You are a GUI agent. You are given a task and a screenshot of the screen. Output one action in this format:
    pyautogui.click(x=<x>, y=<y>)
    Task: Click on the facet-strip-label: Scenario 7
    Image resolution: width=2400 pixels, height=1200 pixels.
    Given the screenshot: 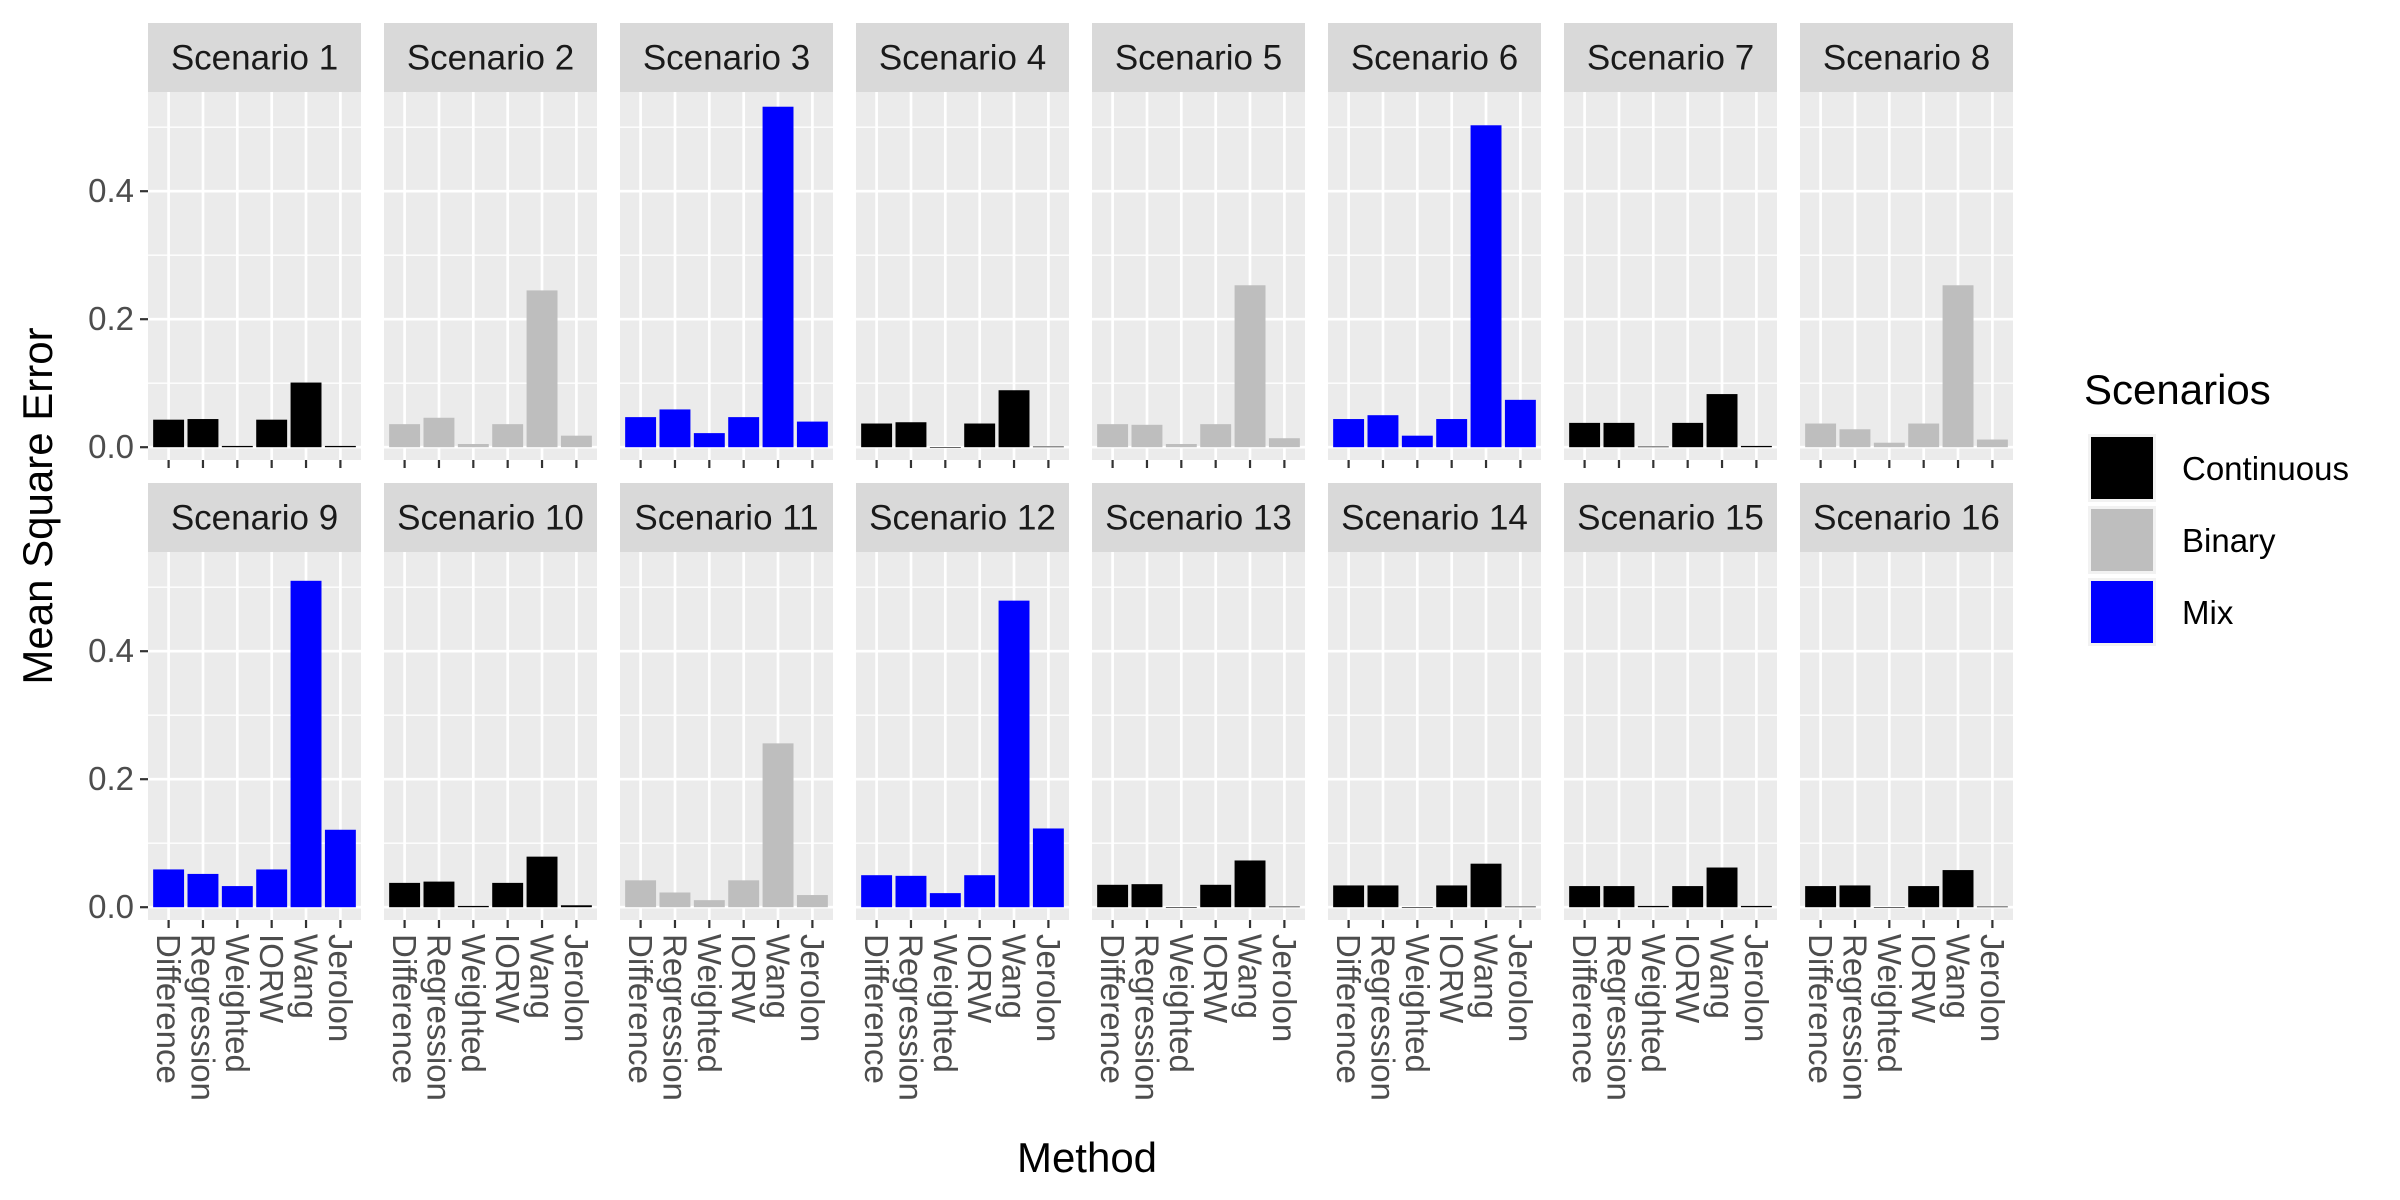 What is the action you would take?
    pyautogui.click(x=1670, y=58)
    